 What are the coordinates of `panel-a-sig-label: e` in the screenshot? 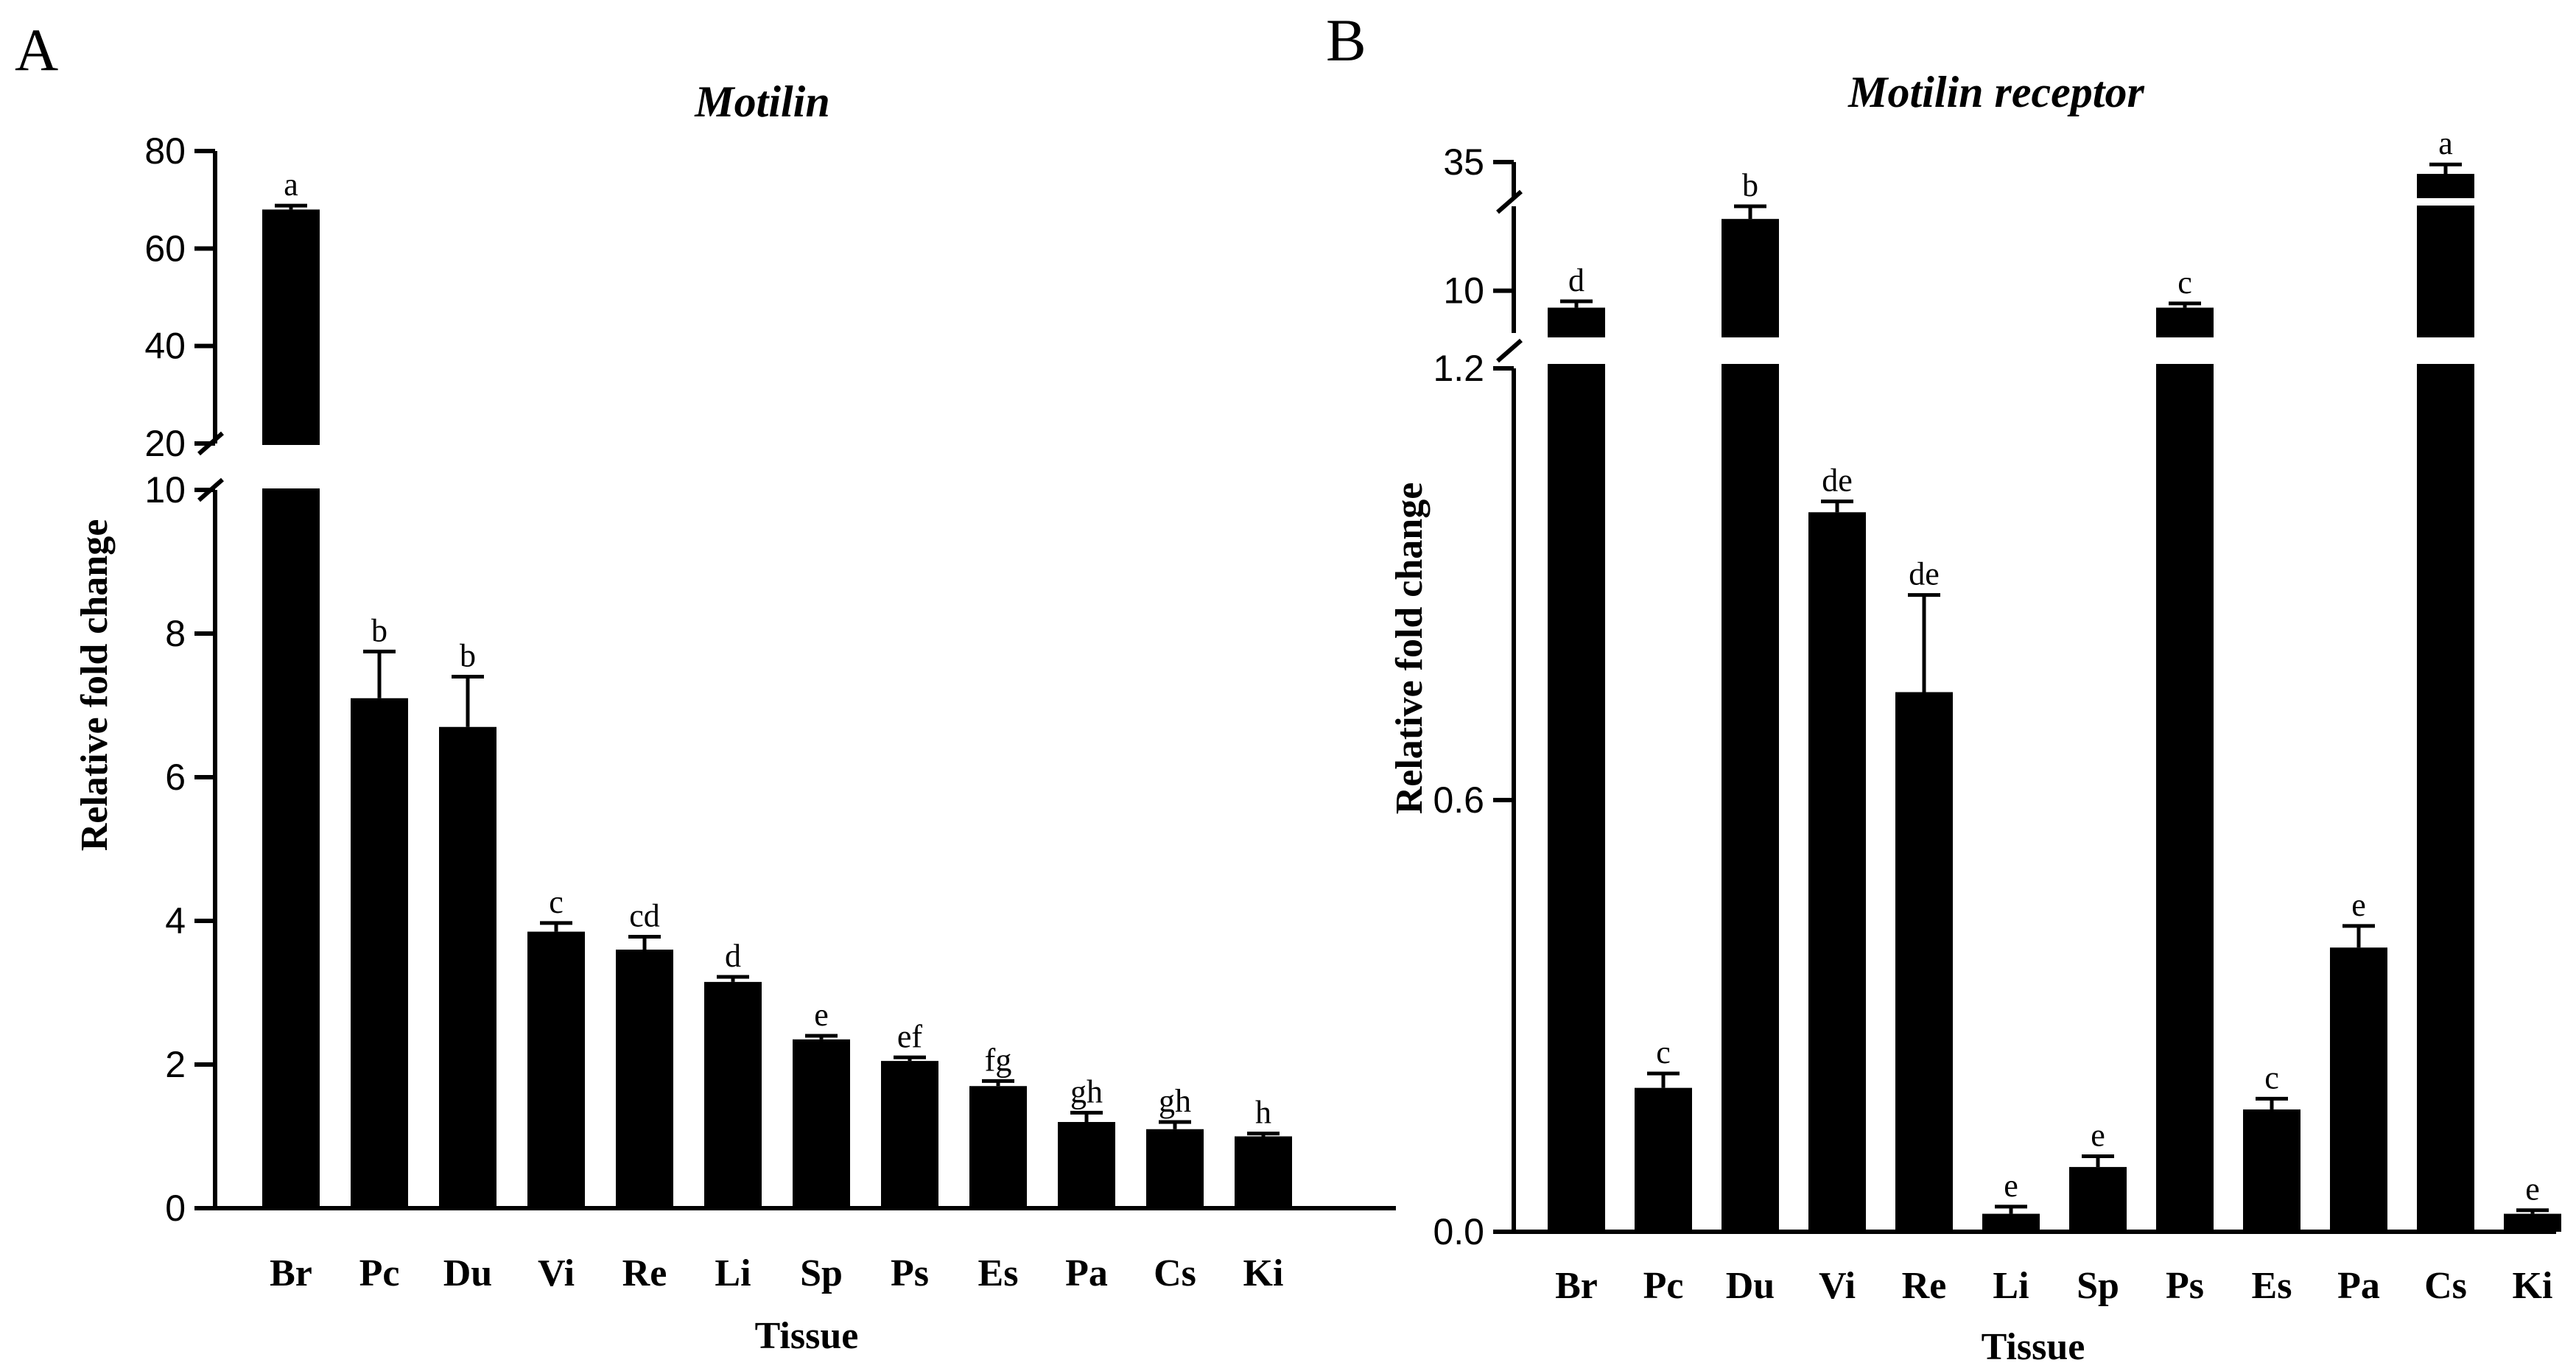 It's located at (821, 1015).